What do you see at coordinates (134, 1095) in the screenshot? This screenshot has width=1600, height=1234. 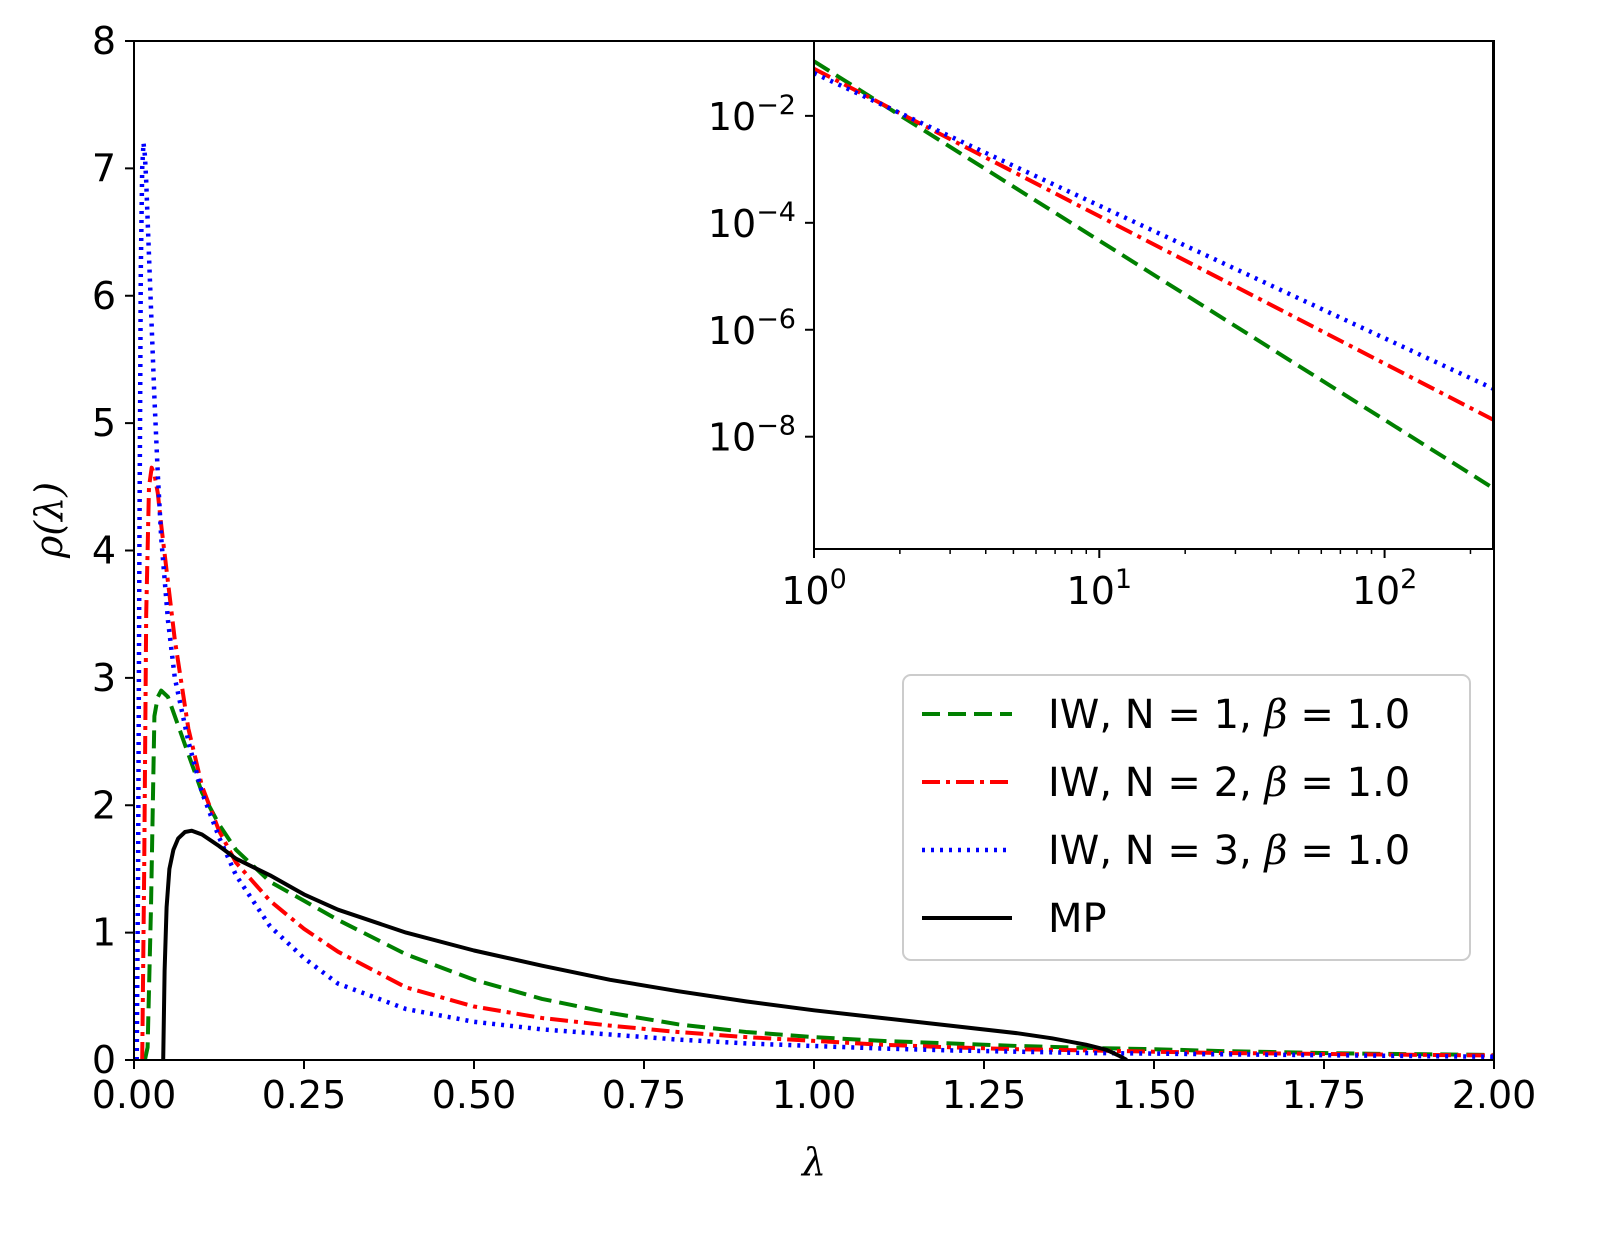 I see `x-tick-label: 0.00` at bounding box center [134, 1095].